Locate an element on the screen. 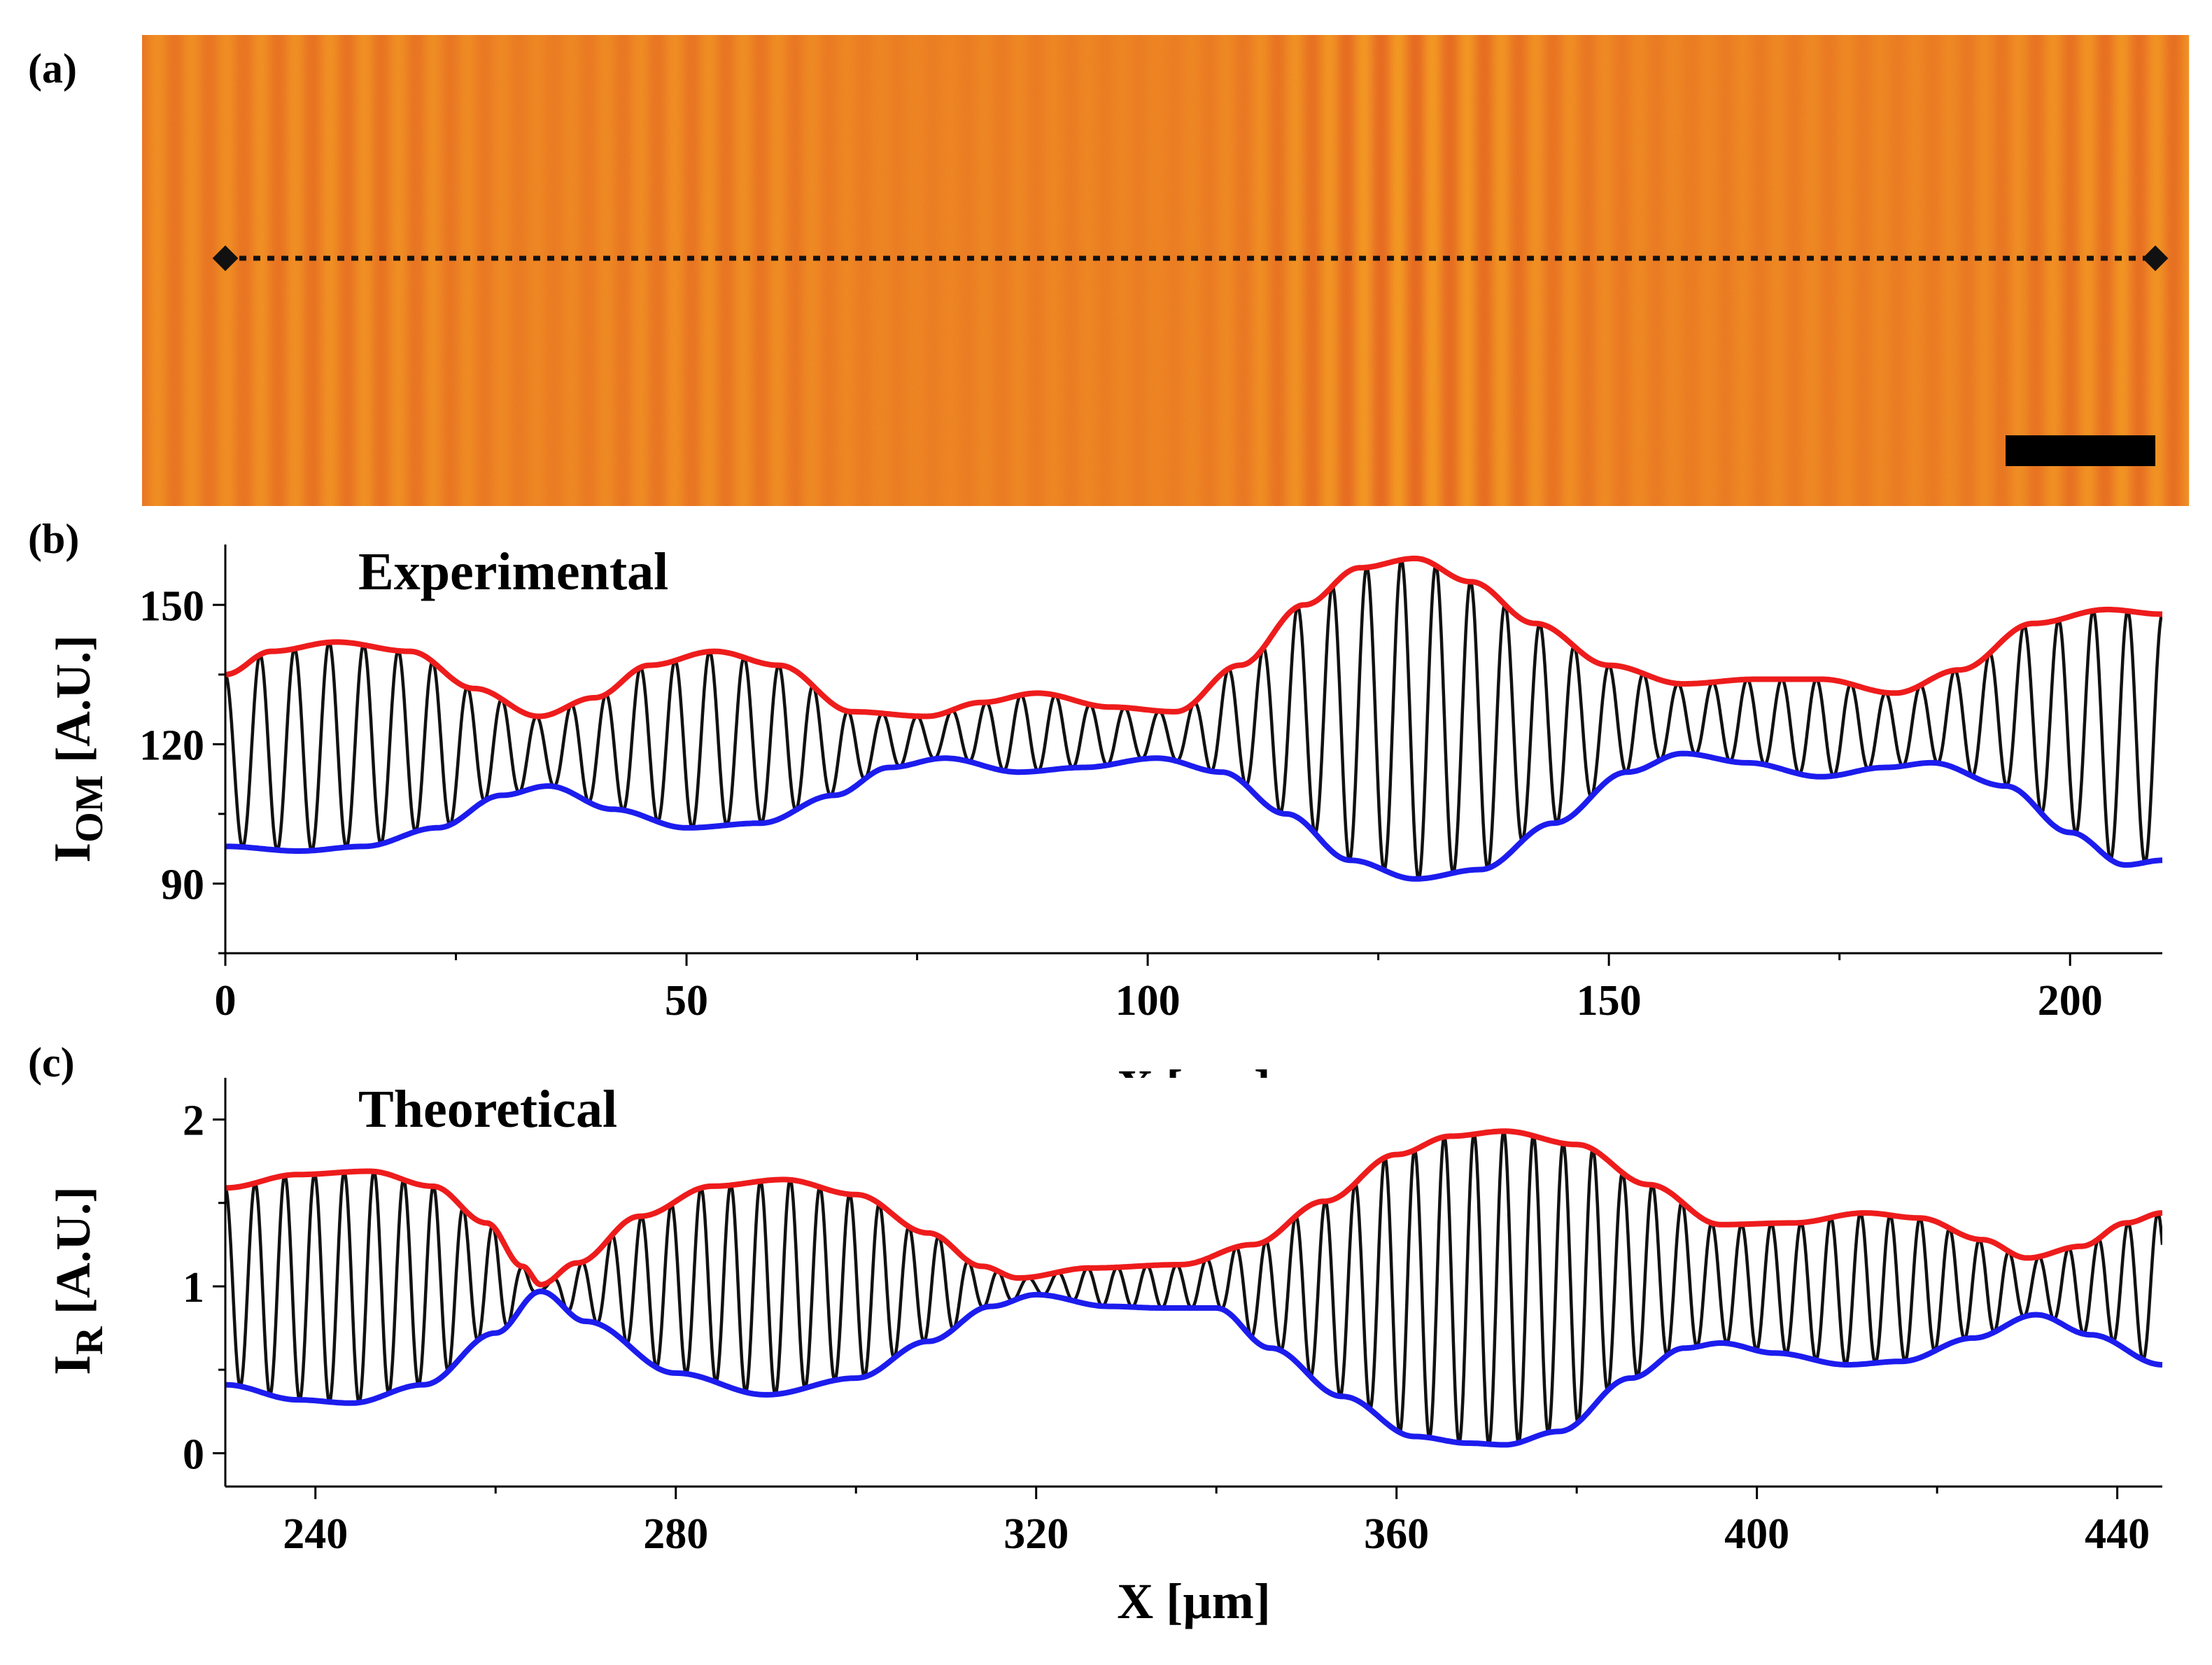 This screenshot has height=1665, width=2212. annotation-theoretical: Theoretical is located at coordinates (487, 1109).